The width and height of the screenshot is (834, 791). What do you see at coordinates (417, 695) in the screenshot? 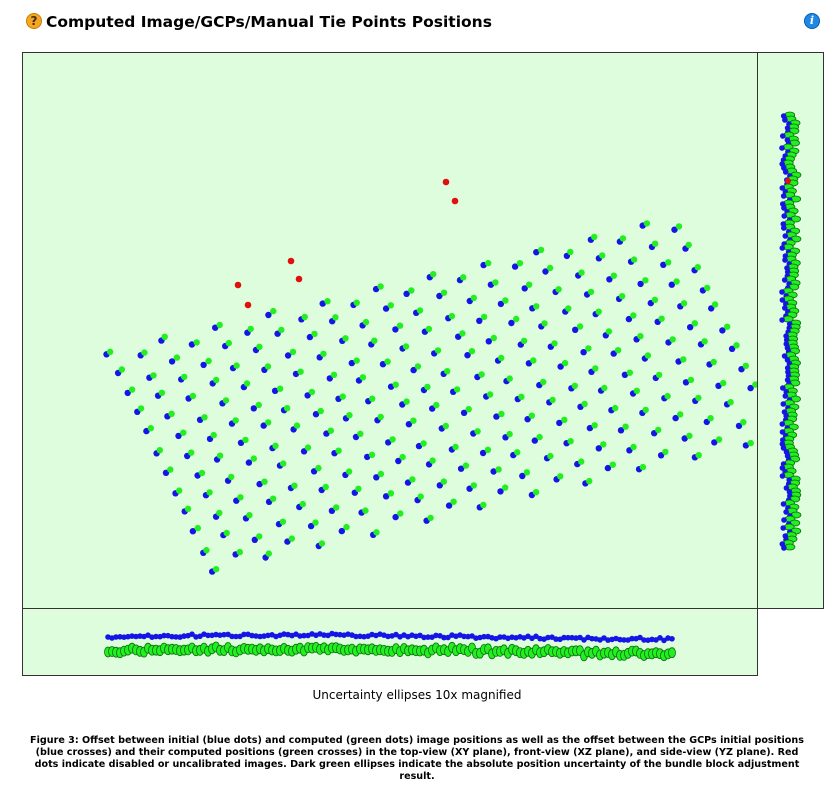
I see `ellipse-caption: Uncertainty ellipses 10x magnified` at bounding box center [417, 695].